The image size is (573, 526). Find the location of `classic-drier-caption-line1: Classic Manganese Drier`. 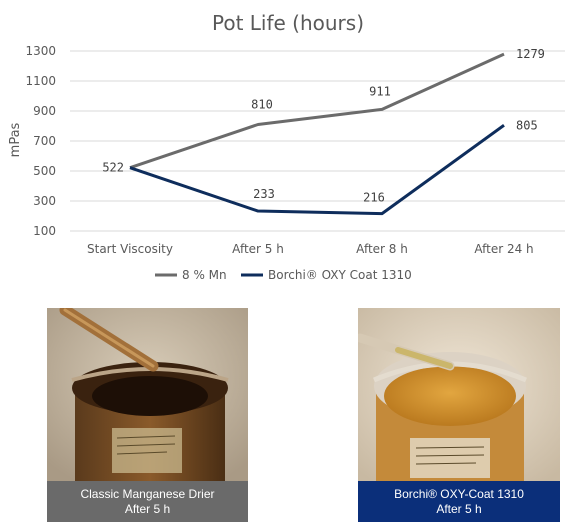

classic-drier-caption-line1: Classic Manganese Drier is located at coordinates (147, 493).